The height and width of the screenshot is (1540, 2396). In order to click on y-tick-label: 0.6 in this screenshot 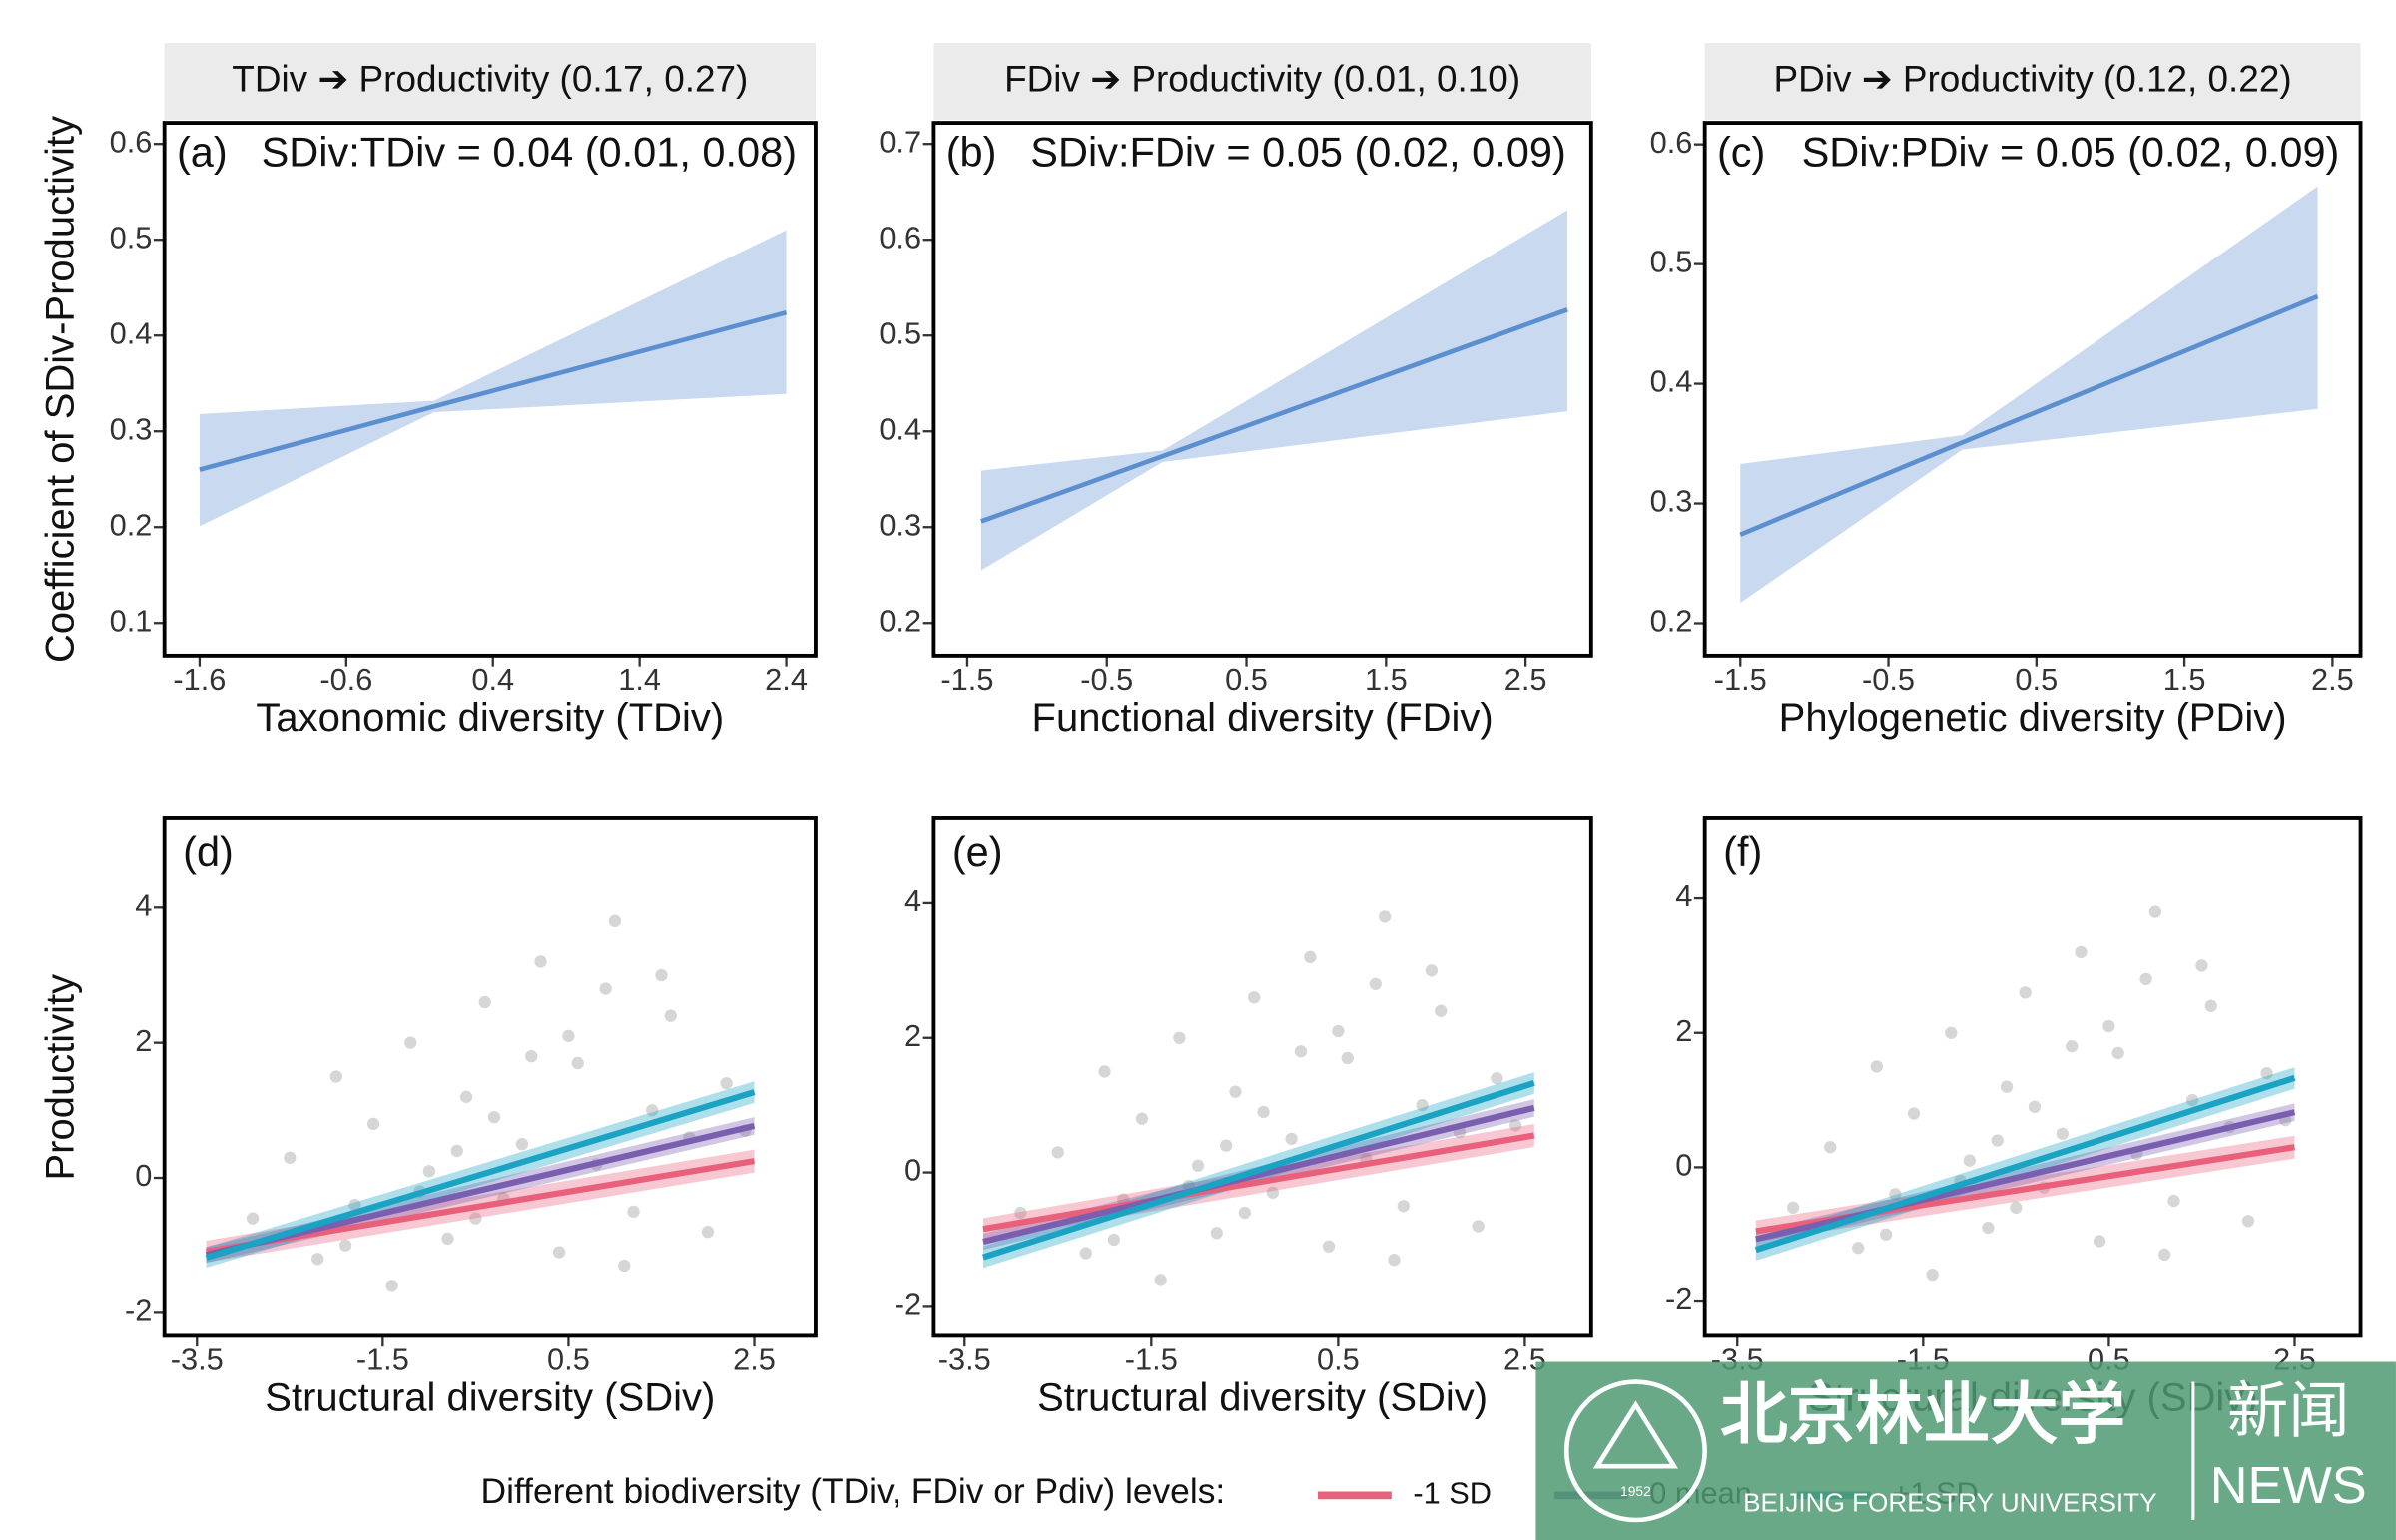, I will do `click(900, 237)`.